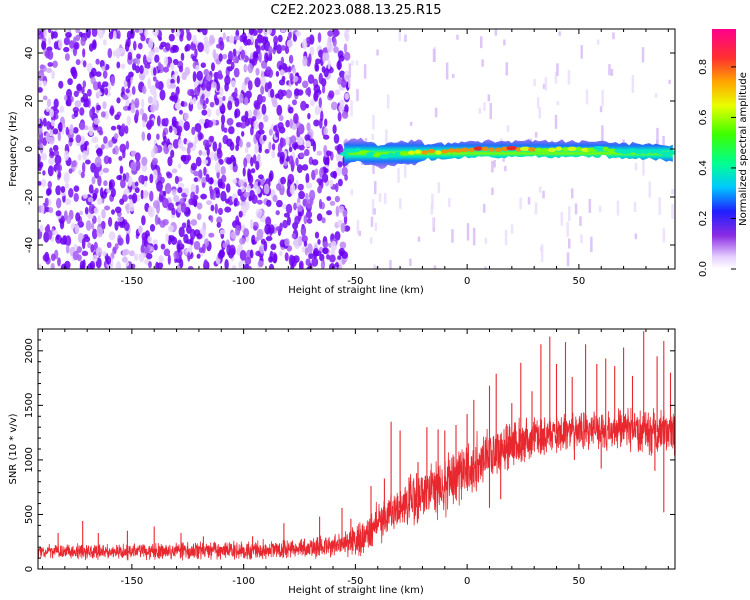 The height and width of the screenshot is (600, 750). I want to click on spectrogram-y-tick-label: 20, so click(29, 101).